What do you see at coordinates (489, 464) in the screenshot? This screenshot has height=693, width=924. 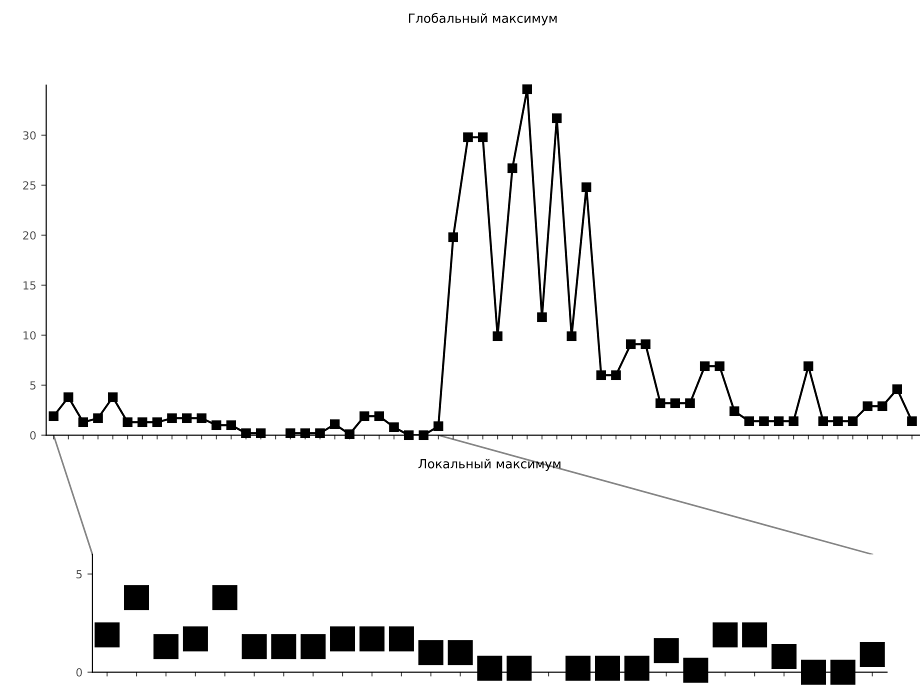 I see `chart-title: Локальный максимум` at bounding box center [489, 464].